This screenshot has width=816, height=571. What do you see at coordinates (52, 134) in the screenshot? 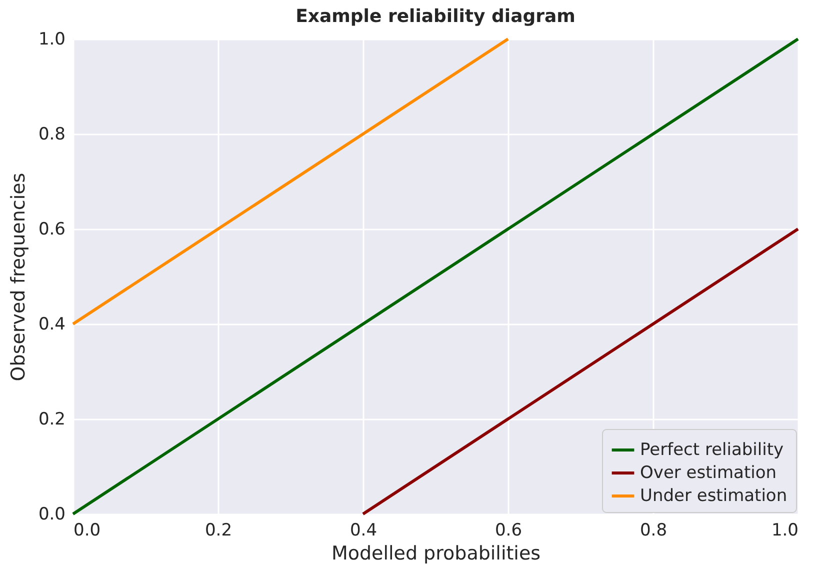
I see `y-tick-label: 0.8` at bounding box center [52, 134].